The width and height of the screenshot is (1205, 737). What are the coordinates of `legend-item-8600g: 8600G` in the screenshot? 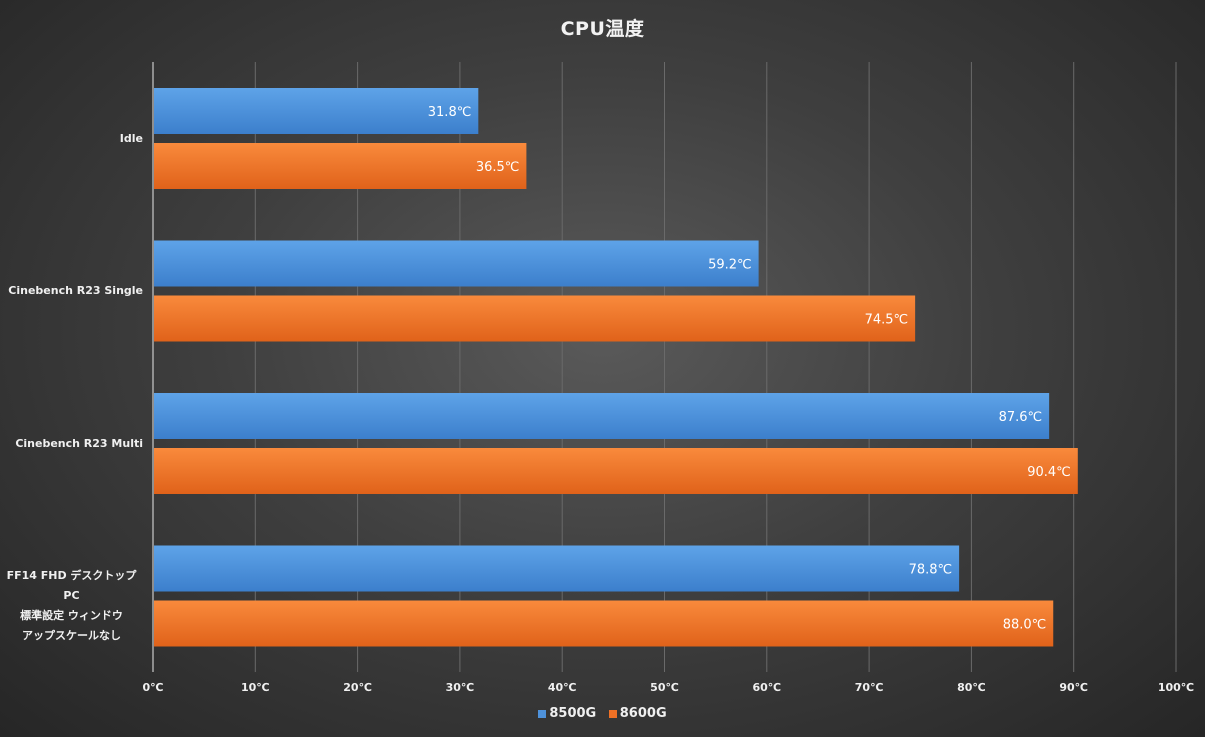 It's located at (637, 713).